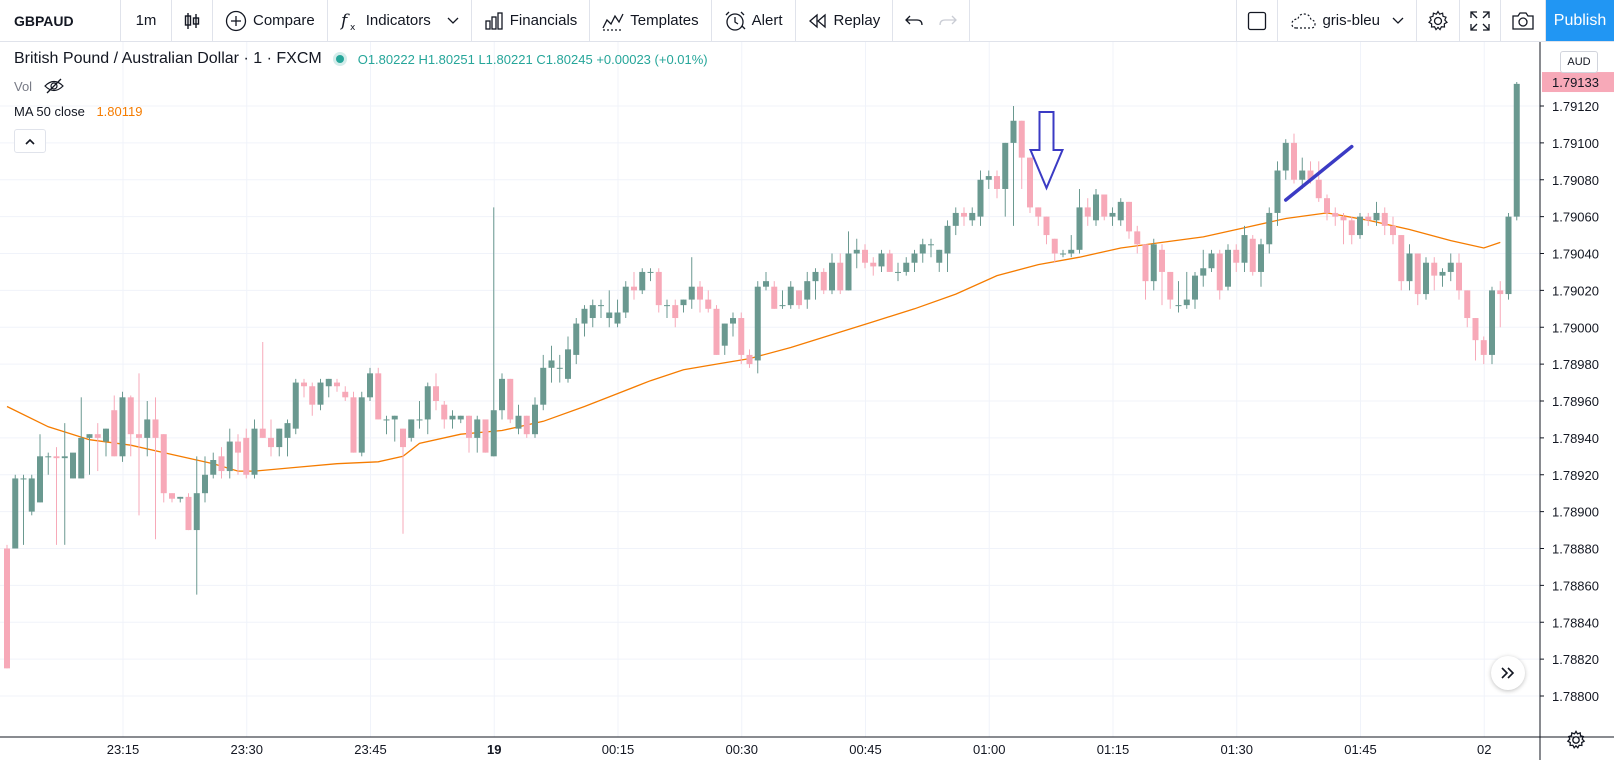  What do you see at coordinates (370, 749) in the screenshot?
I see `time-tick-label: 23:45` at bounding box center [370, 749].